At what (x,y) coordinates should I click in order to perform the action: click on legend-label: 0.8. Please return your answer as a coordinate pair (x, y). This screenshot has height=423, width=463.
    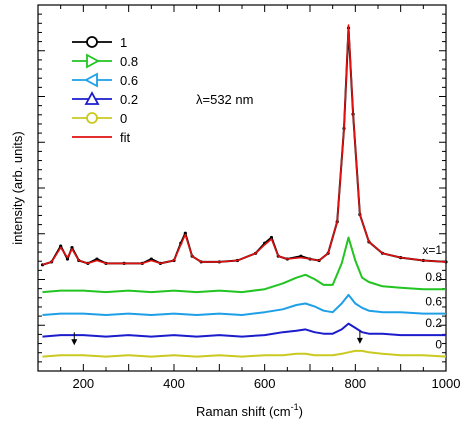
    Looking at the image, I should click on (129, 61).